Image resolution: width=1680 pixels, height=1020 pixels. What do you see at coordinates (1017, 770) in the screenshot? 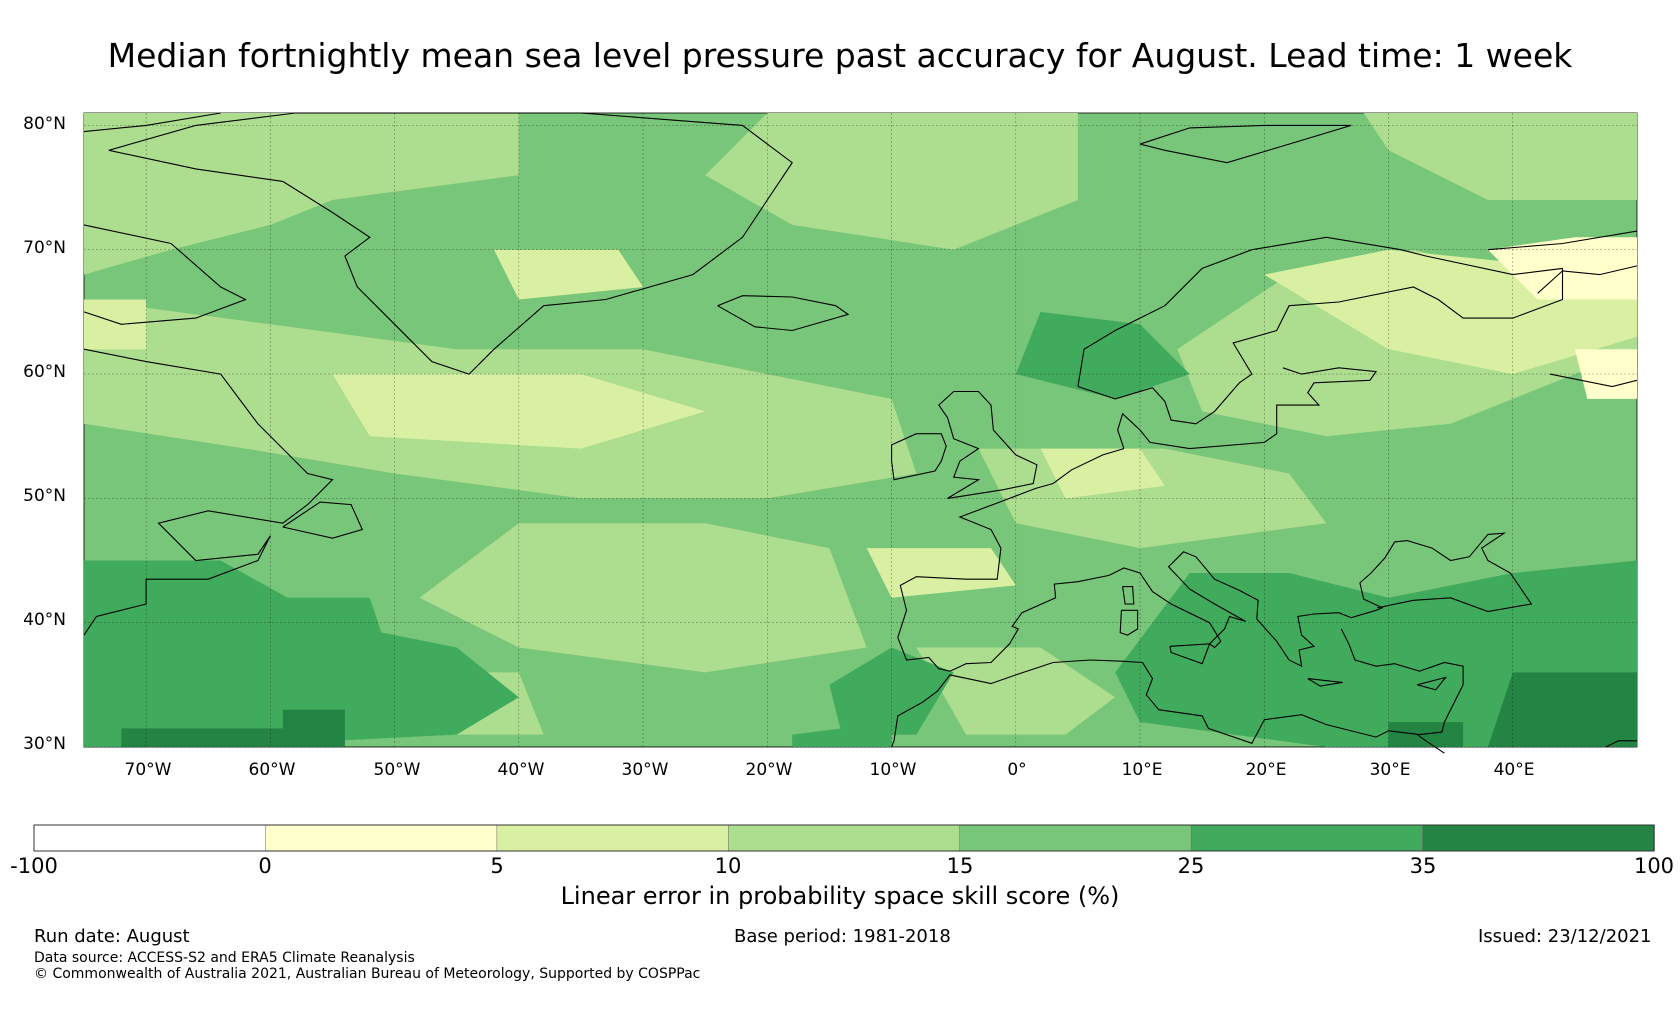
I see `lon-label-0: 0°` at bounding box center [1017, 770].